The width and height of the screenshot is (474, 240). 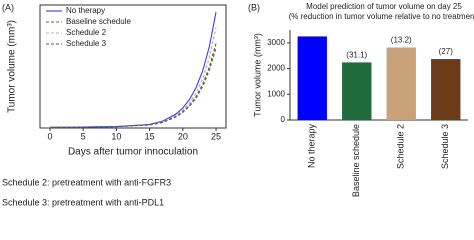 What do you see at coordinates (276, 42) in the screenshot?
I see `y-tick-label: 3000` at bounding box center [276, 42].